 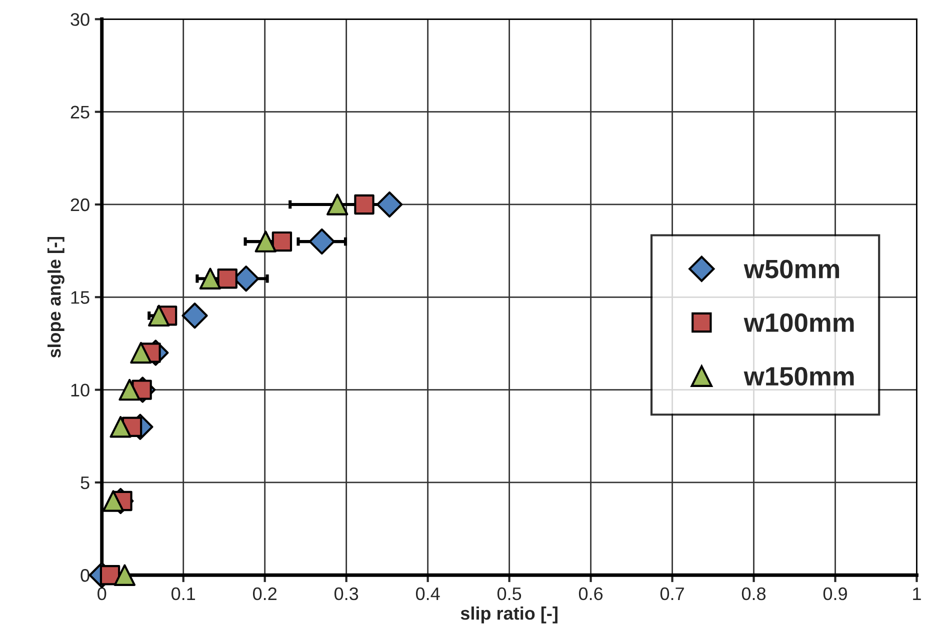 What do you see at coordinates (792, 269) in the screenshot?
I see `legend-label: w50mm` at bounding box center [792, 269].